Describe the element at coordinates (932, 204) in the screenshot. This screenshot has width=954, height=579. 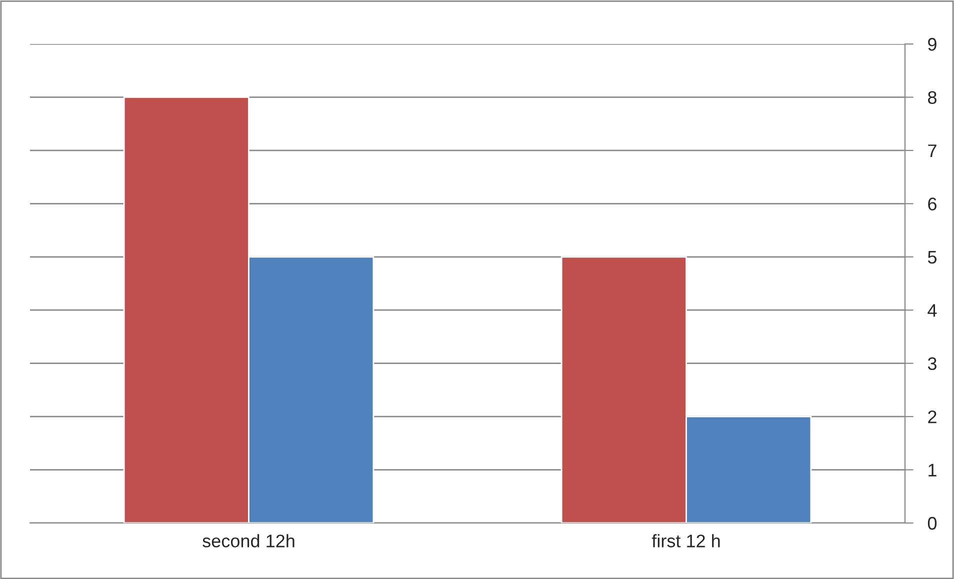
I see `y-tick-label: 6` at that location.